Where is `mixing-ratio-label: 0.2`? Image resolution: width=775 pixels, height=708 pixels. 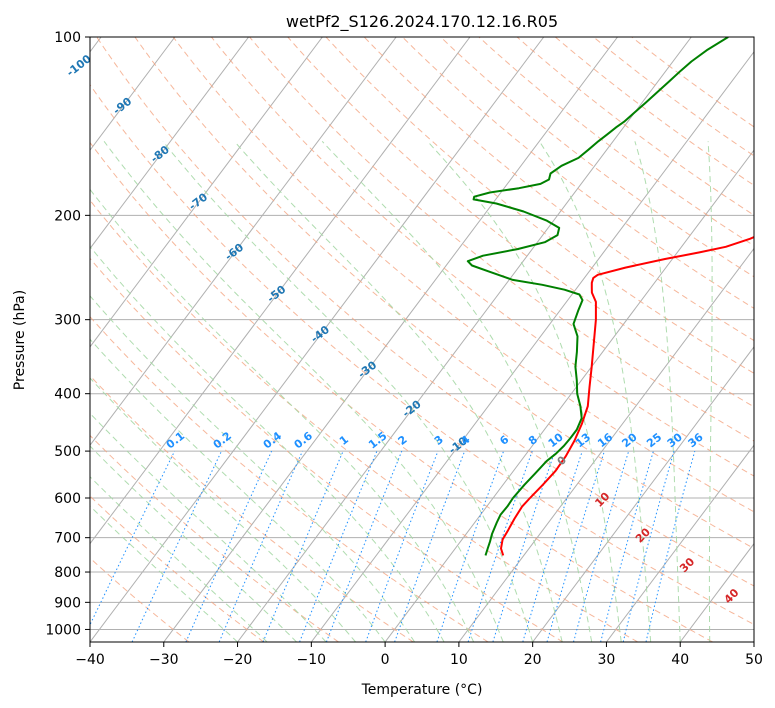
mixing-ratio-label: 0.2 is located at coordinates (222, 440).